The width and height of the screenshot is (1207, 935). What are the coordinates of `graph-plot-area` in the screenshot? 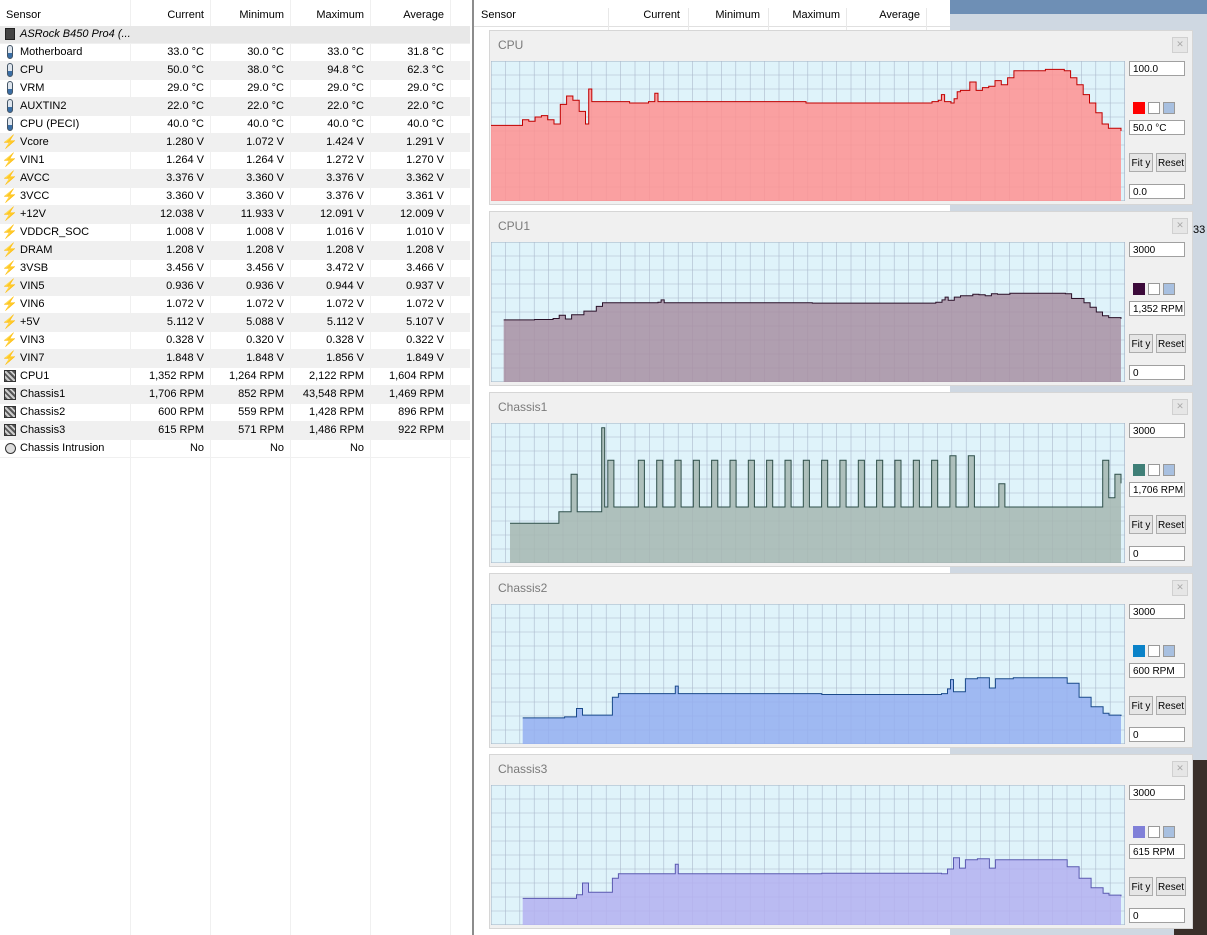 It's located at (808, 131).